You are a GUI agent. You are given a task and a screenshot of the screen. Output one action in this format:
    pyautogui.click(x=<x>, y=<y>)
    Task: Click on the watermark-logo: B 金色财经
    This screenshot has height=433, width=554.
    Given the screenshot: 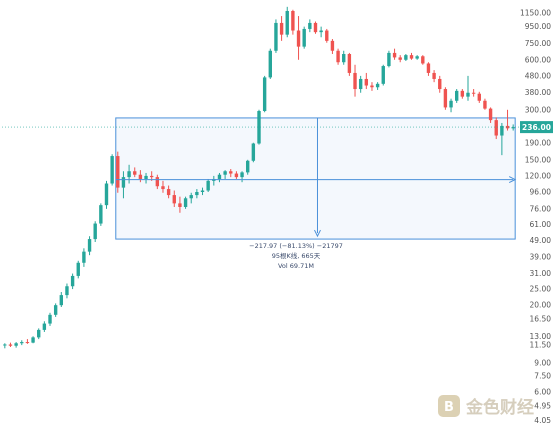 What is the action you would take?
    pyautogui.click(x=486, y=406)
    